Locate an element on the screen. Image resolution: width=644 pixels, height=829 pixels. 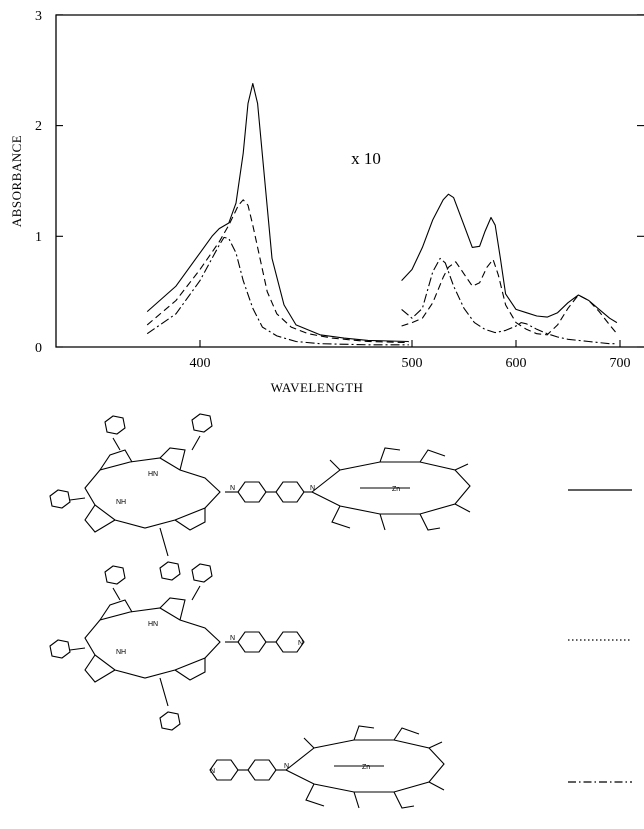
x-tick-label-400: 400 is located at coordinates (200, 363).